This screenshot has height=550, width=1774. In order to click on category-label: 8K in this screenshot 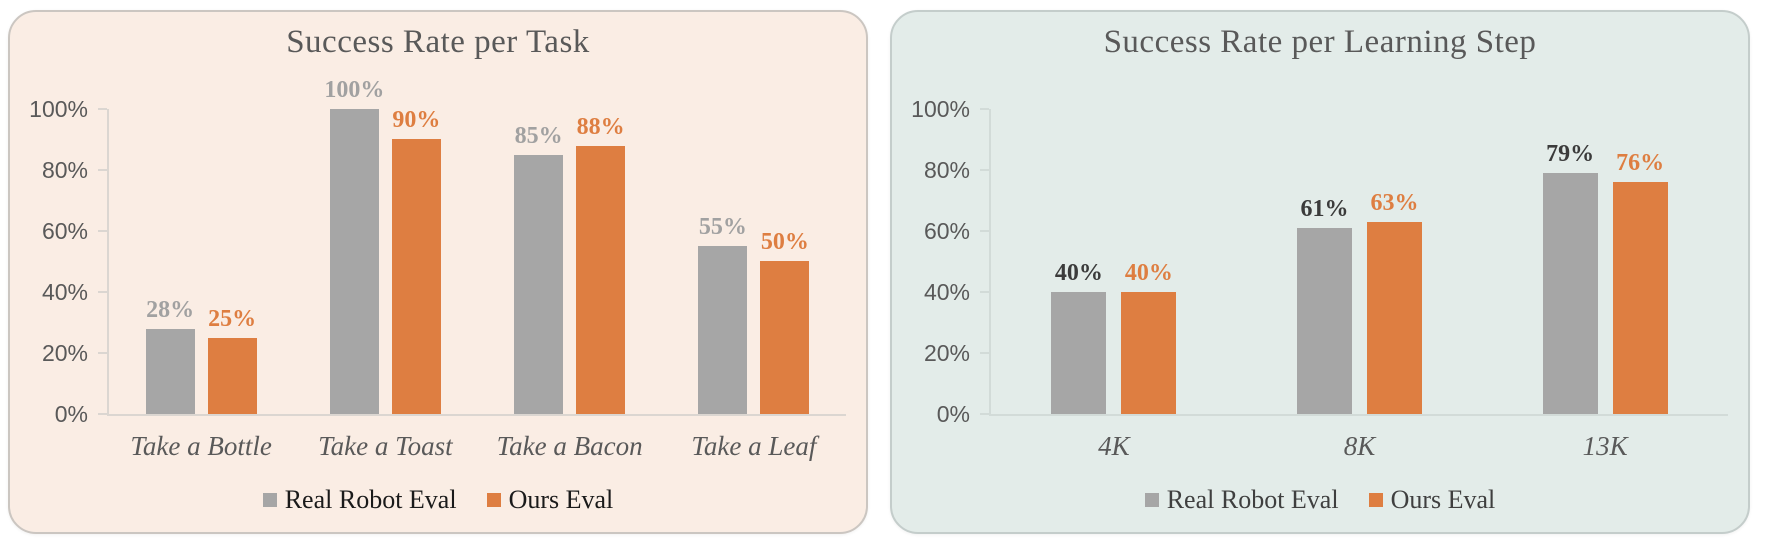, I will do `click(1359, 446)`.